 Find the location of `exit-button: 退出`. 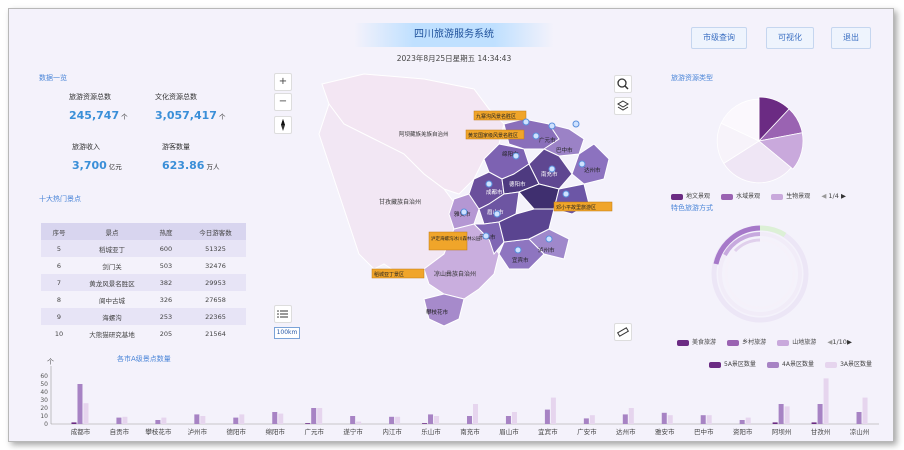

exit-button: 退出 is located at coordinates (851, 38).